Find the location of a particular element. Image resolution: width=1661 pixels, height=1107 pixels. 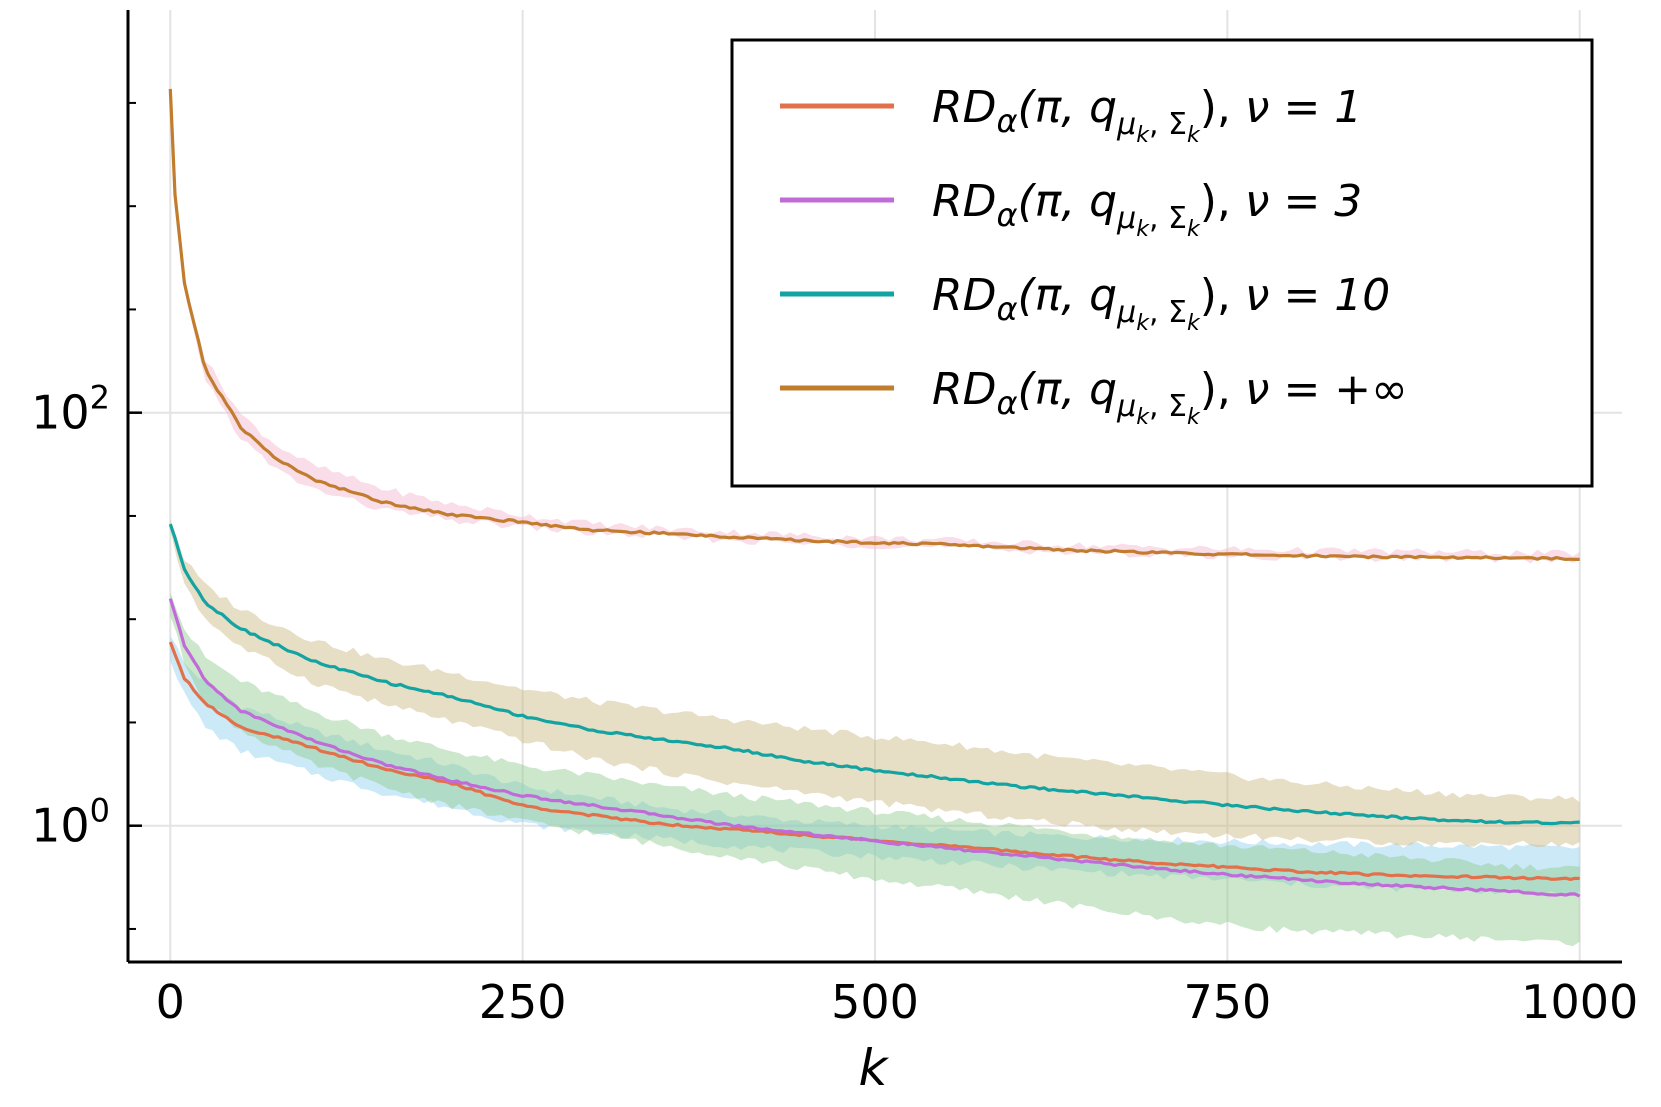

legend-label-2: RDα(π, qμk, Σk), ν = 3 is located at coordinates (1147, 209).